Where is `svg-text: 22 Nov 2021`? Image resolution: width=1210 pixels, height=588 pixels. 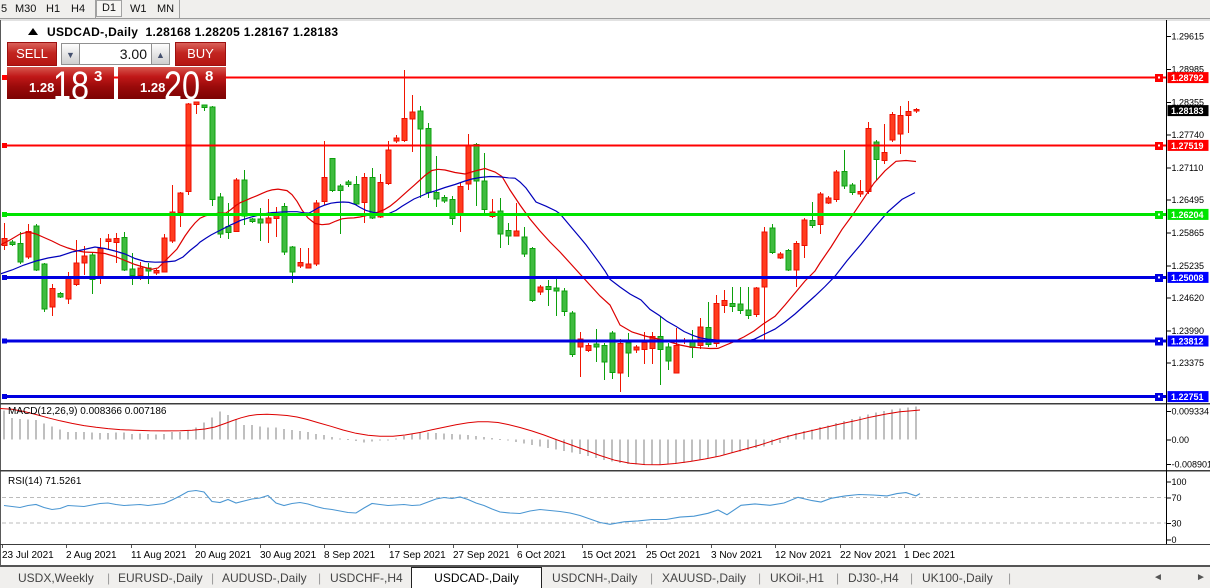 svg-text: 22 Nov 2021 is located at coordinates (868, 555).